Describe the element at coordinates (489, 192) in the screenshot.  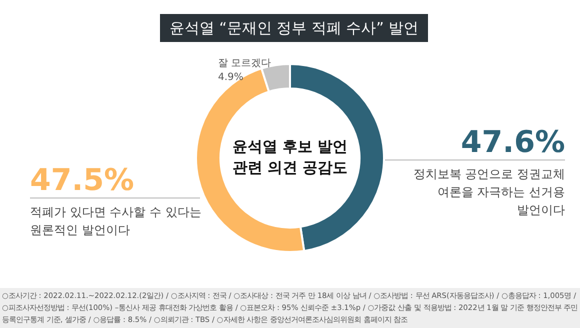
I see `slice-label: 정치보복 공언으로 정권교체 여론을 자극하는 선거용 발언이다` at that location.